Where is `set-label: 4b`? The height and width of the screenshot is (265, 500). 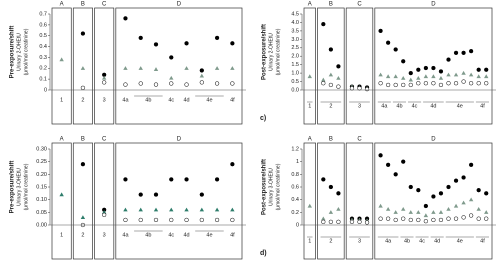 set-label: 4b is located at coordinates (407, 241).